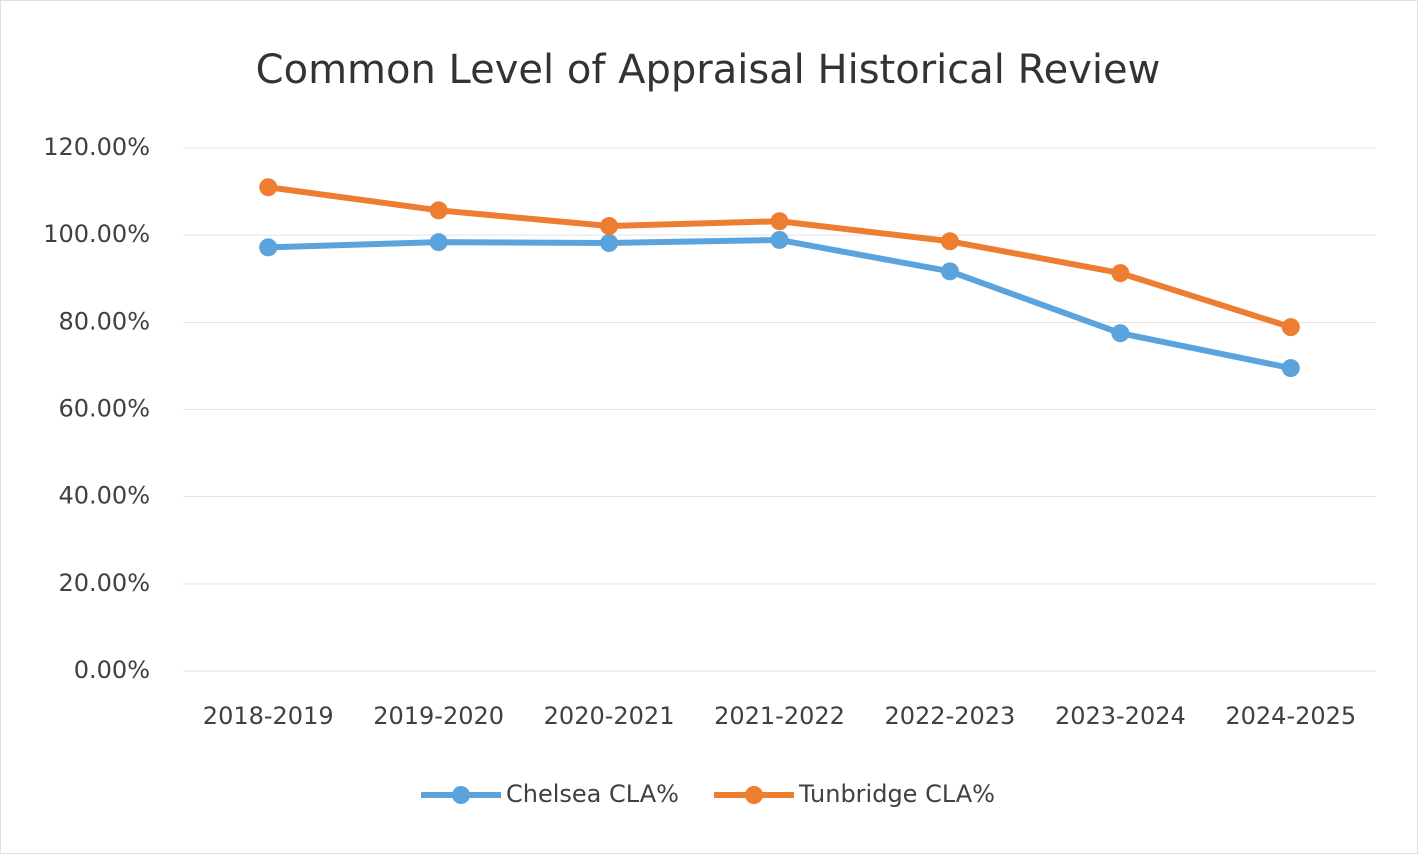 This screenshot has height=854, width=1418. What do you see at coordinates (268, 716) in the screenshot?
I see `x-tick-label: 2018-2019` at bounding box center [268, 716].